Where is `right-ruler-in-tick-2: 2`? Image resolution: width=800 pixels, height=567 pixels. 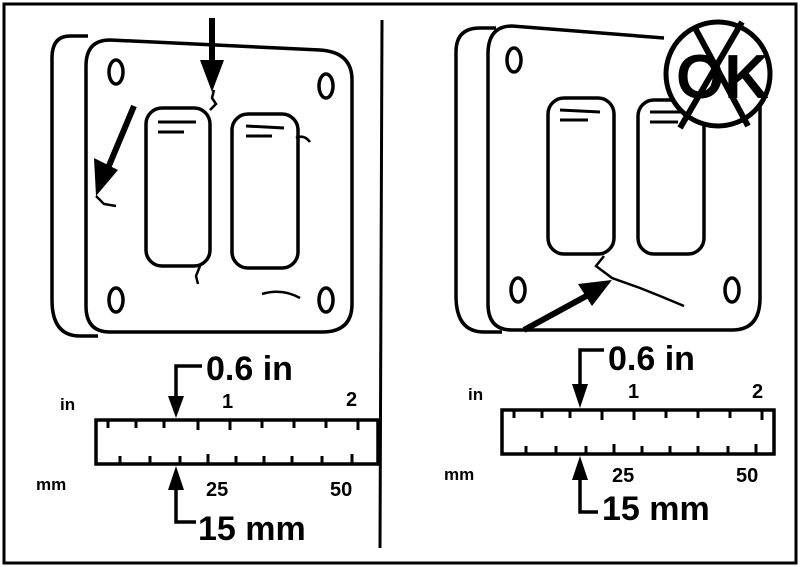
right-ruler-in-tick-2: 2 is located at coordinates (757, 392).